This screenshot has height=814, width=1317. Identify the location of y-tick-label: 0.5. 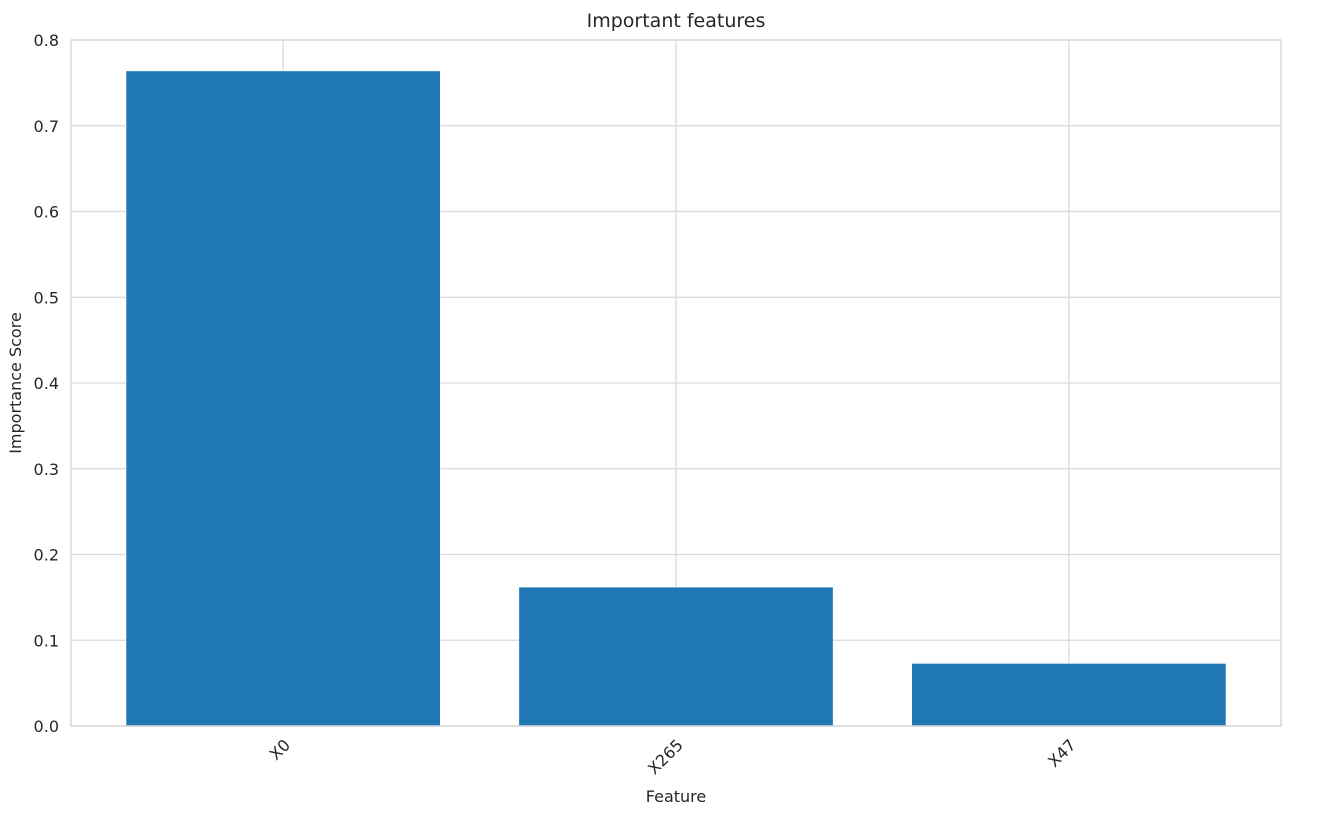
(46, 297).